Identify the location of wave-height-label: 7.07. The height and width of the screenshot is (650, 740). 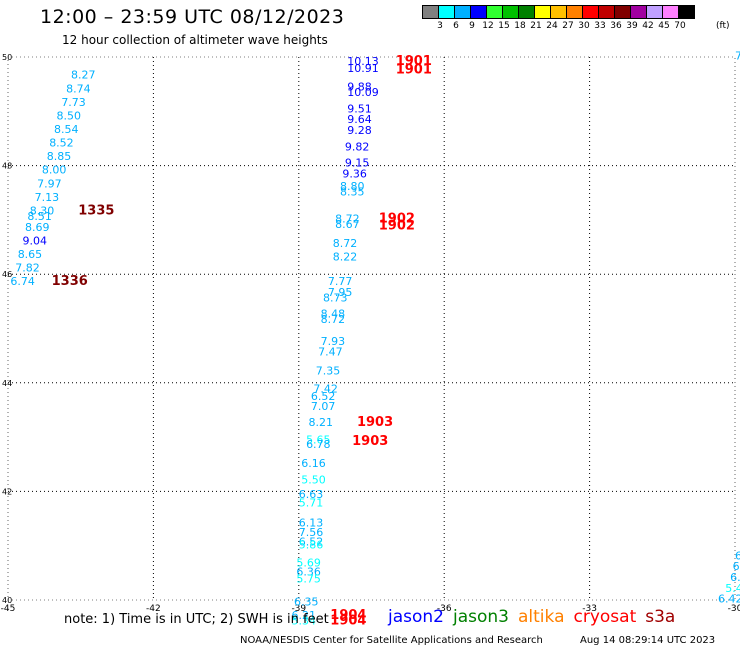
(323, 406).